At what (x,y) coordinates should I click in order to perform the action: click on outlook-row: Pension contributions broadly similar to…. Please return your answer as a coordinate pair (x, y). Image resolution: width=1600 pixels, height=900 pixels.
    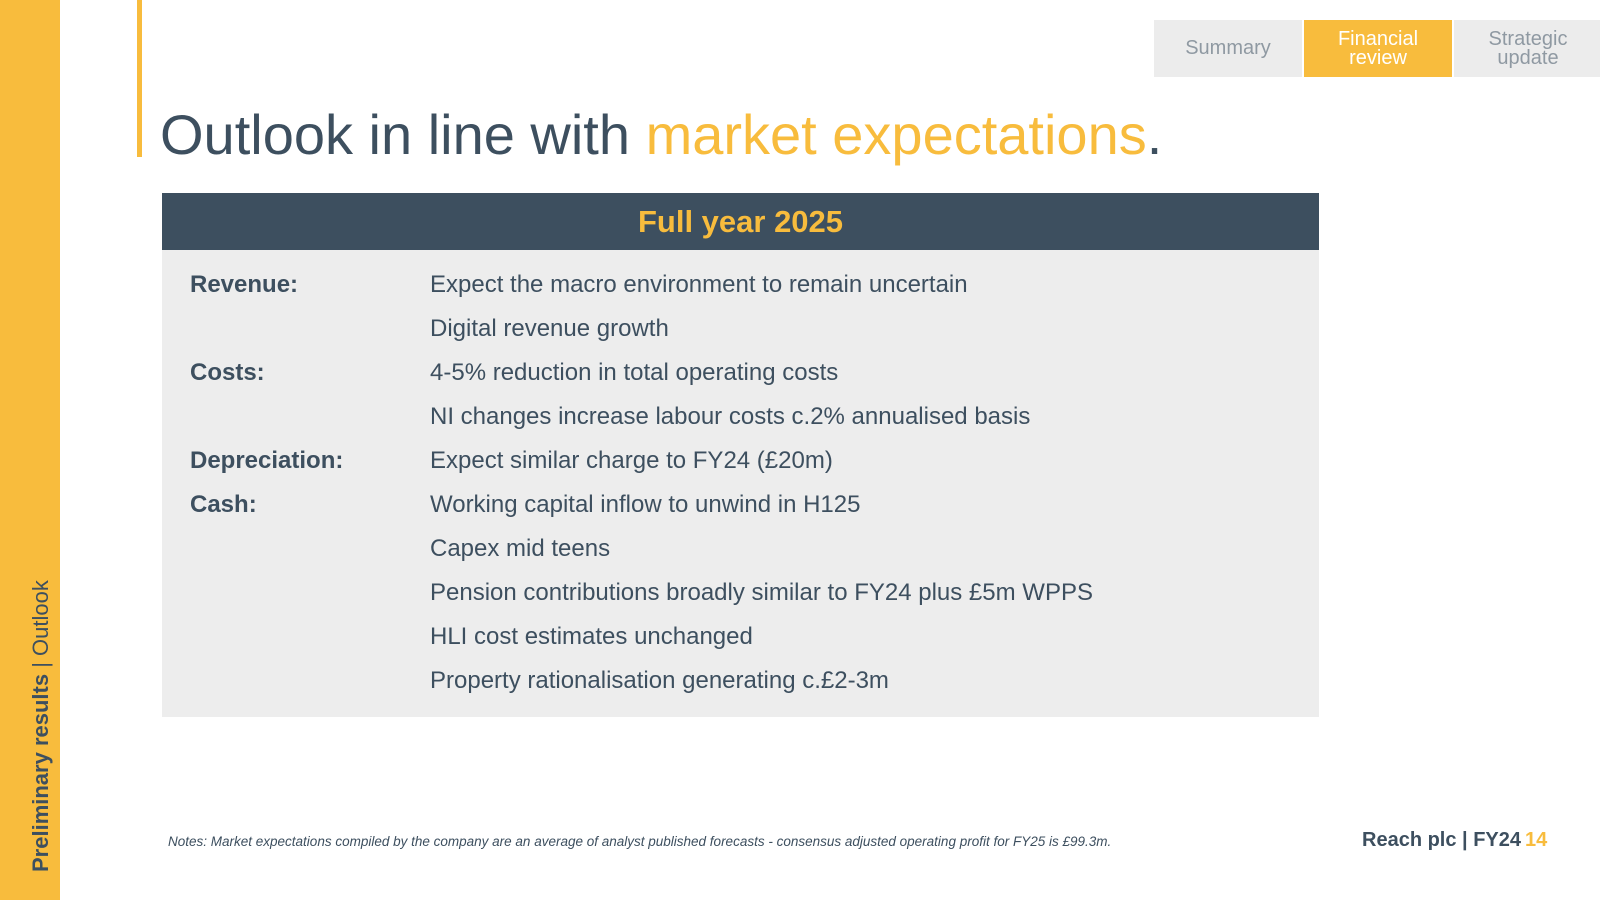
    Looking at the image, I should click on (740, 593).